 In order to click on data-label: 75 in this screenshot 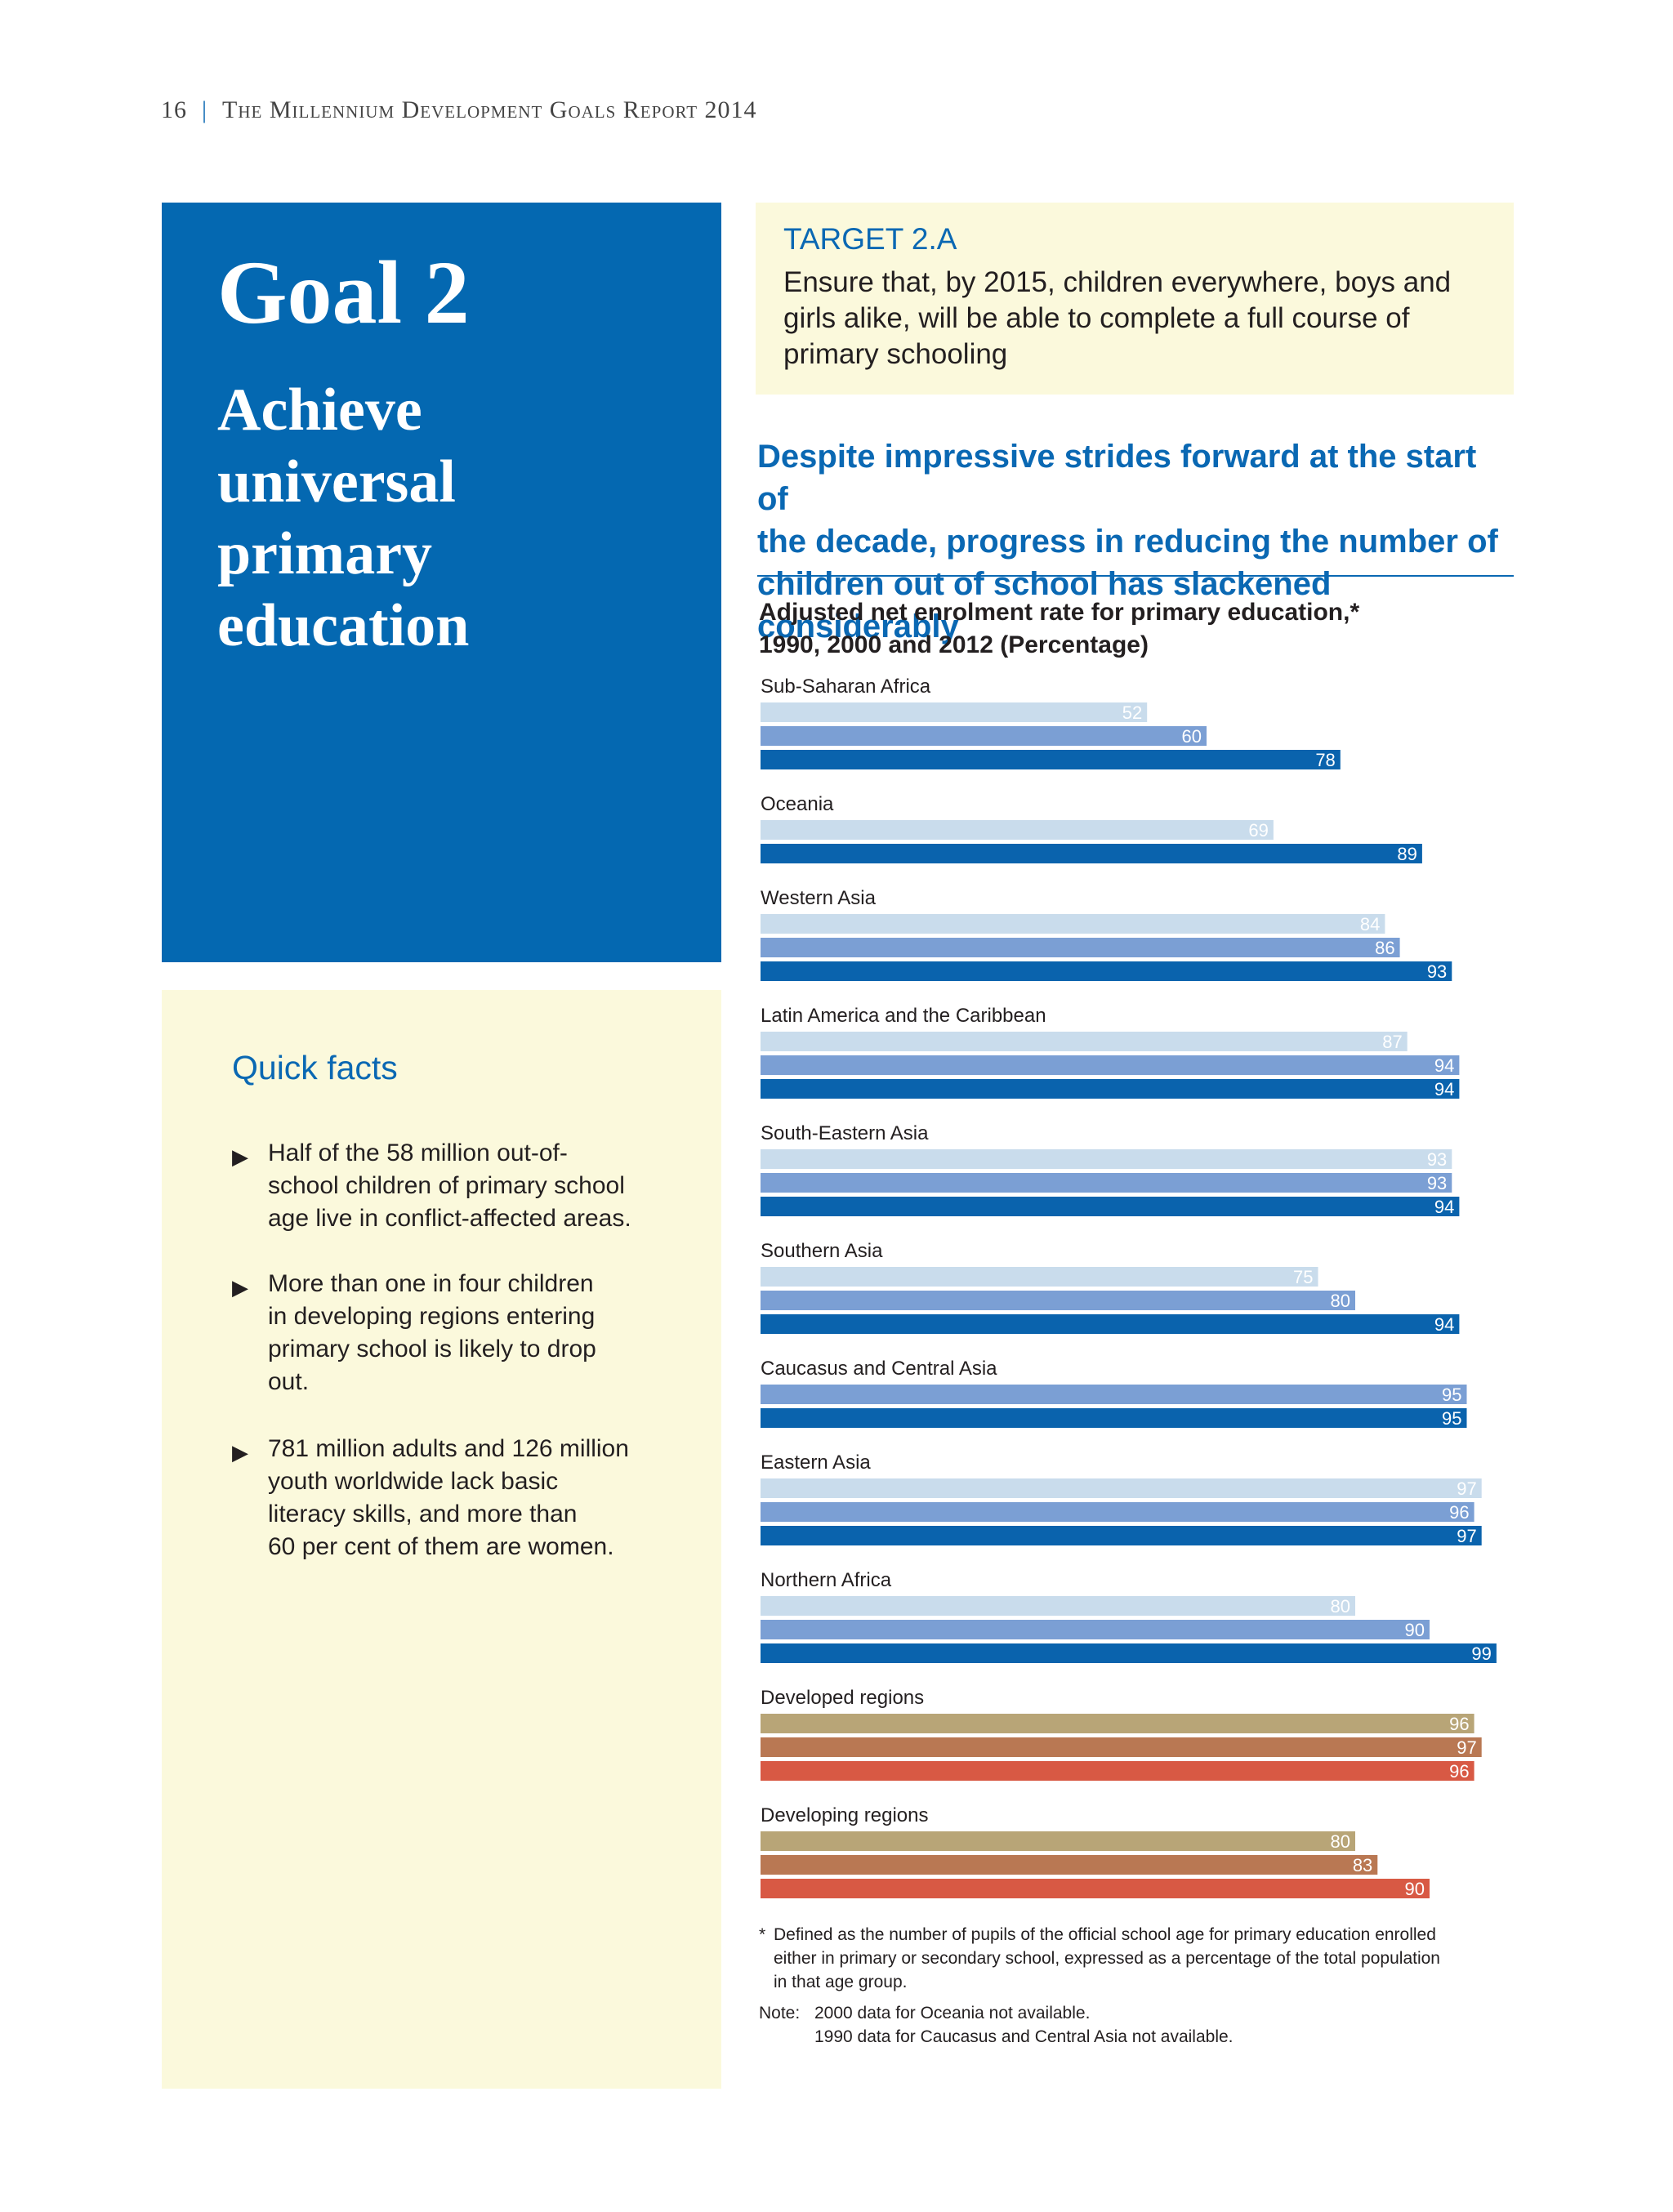, I will do `click(1303, 1277)`.